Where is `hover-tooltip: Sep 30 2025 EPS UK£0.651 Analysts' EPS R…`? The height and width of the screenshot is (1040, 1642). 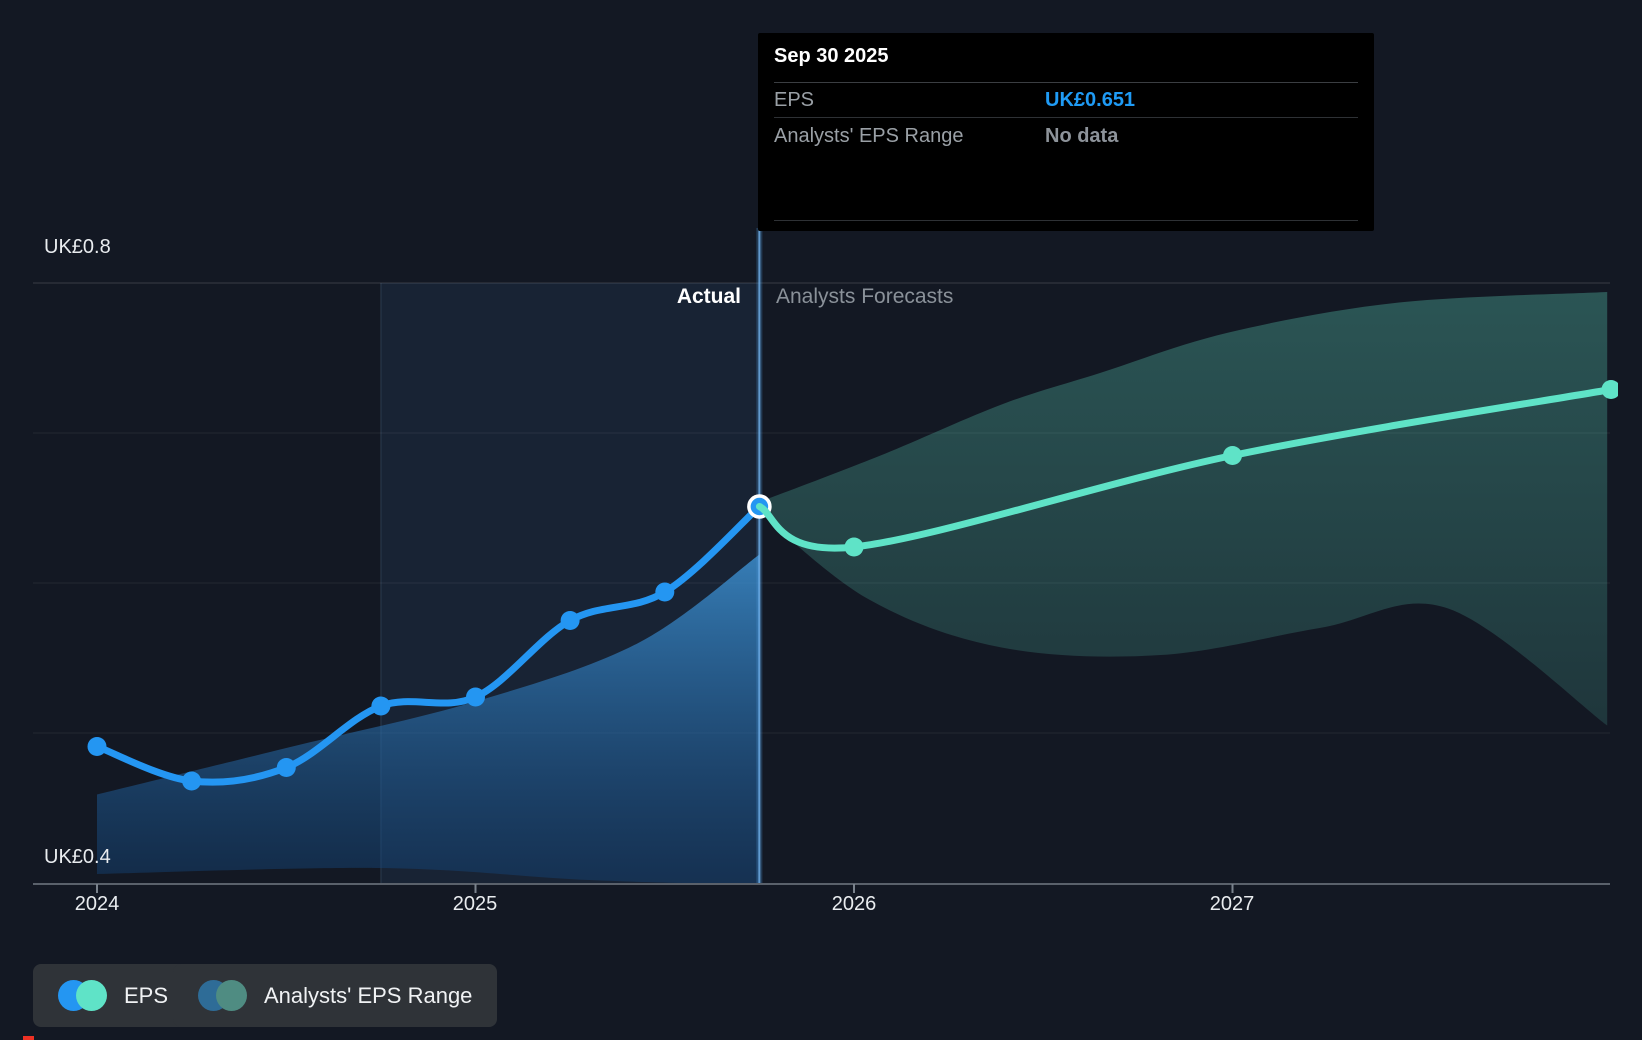
hover-tooltip: Sep 30 2025 EPS UK£0.651 Analysts' EPS R… is located at coordinates (1066, 132).